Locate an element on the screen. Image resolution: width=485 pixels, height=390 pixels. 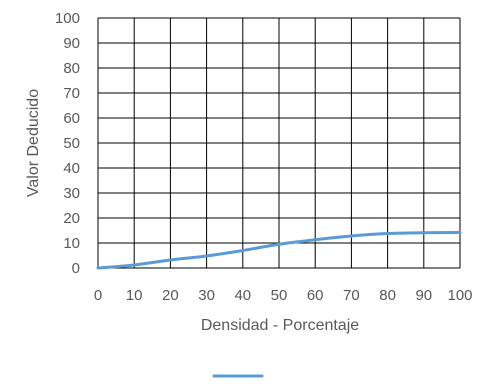
x-tick-label: 0 is located at coordinates (98, 295).